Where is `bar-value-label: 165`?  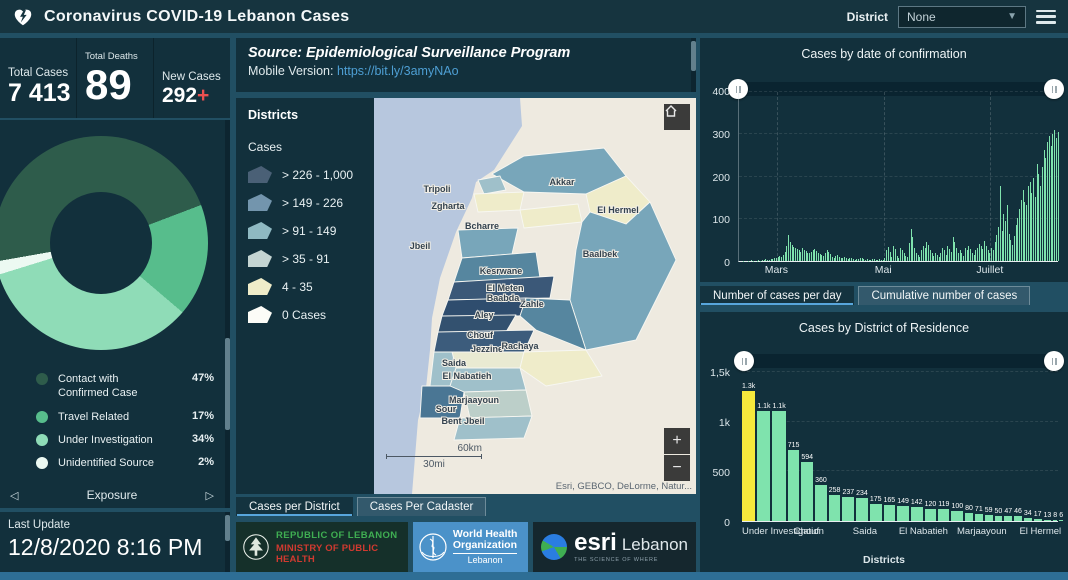 bar-value-label: 165 is located at coordinates (889, 500).